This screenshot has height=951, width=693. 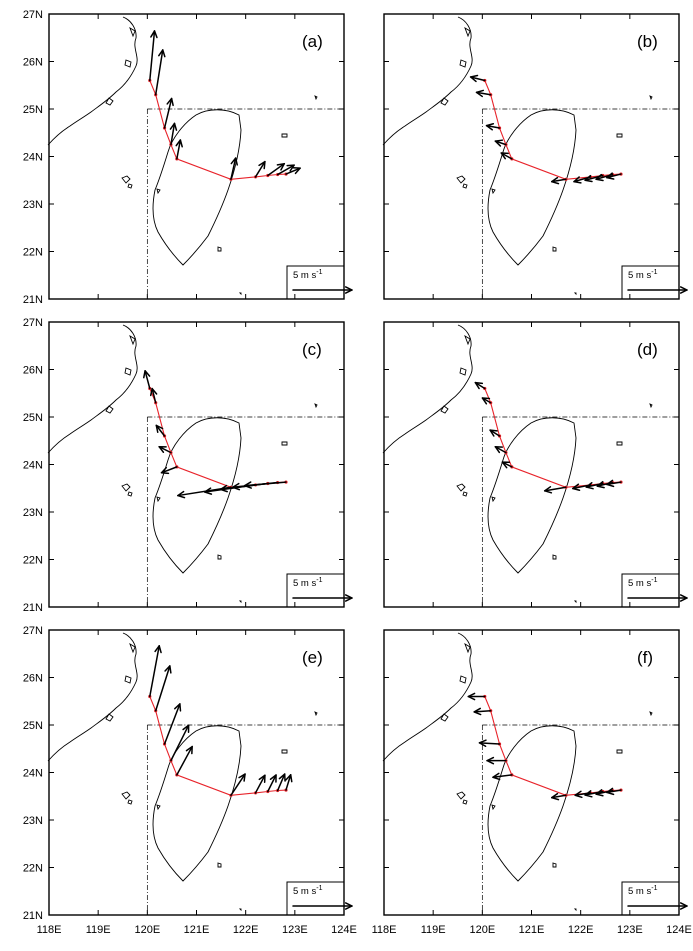 I want to click on panel-label: (e), so click(x=312, y=657).